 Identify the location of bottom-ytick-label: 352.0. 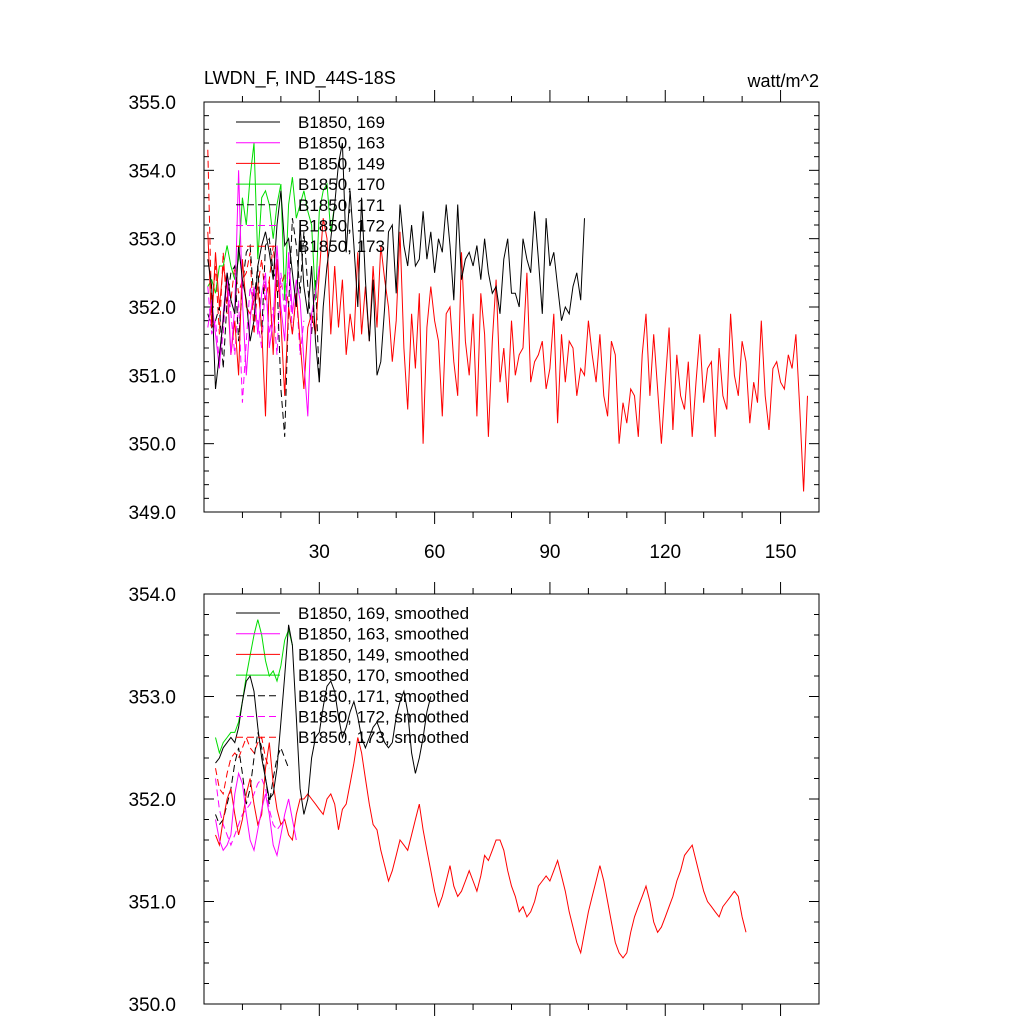
(152, 800).